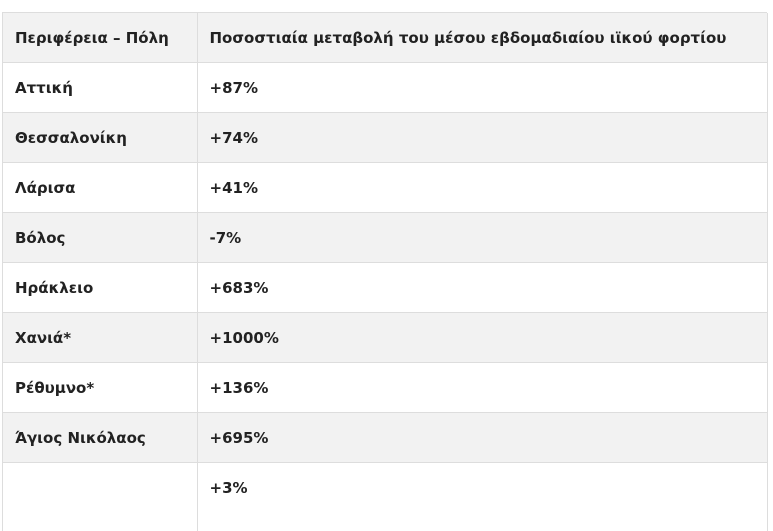 Image resolution: width=773 pixels, height=531 pixels. What do you see at coordinates (100, 288) in the screenshot?
I see `region-cell: Ηράκλειο` at bounding box center [100, 288].